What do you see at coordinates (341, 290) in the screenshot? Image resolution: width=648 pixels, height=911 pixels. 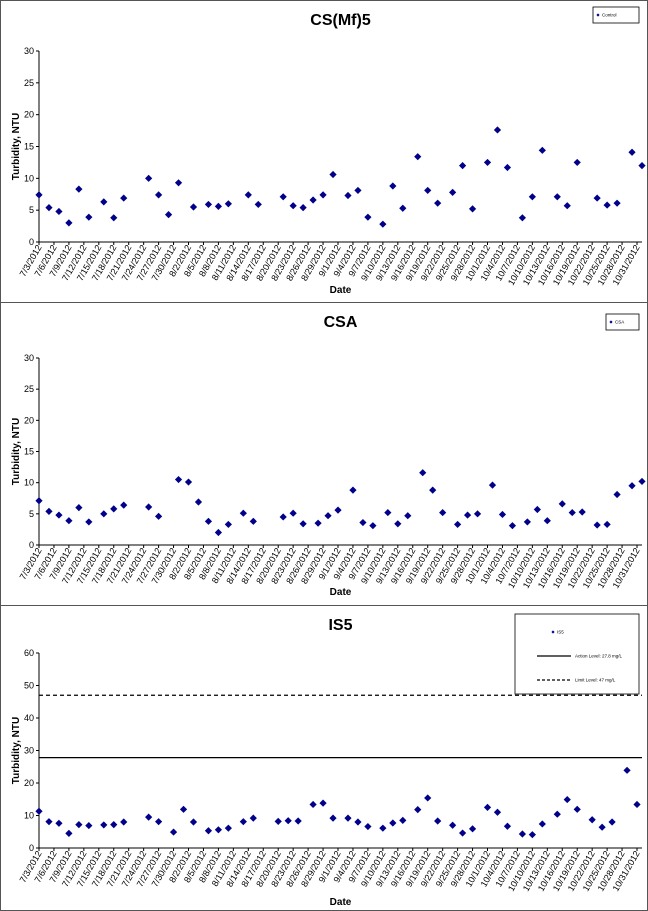 I see `x-axis-label: Date` at bounding box center [341, 290].